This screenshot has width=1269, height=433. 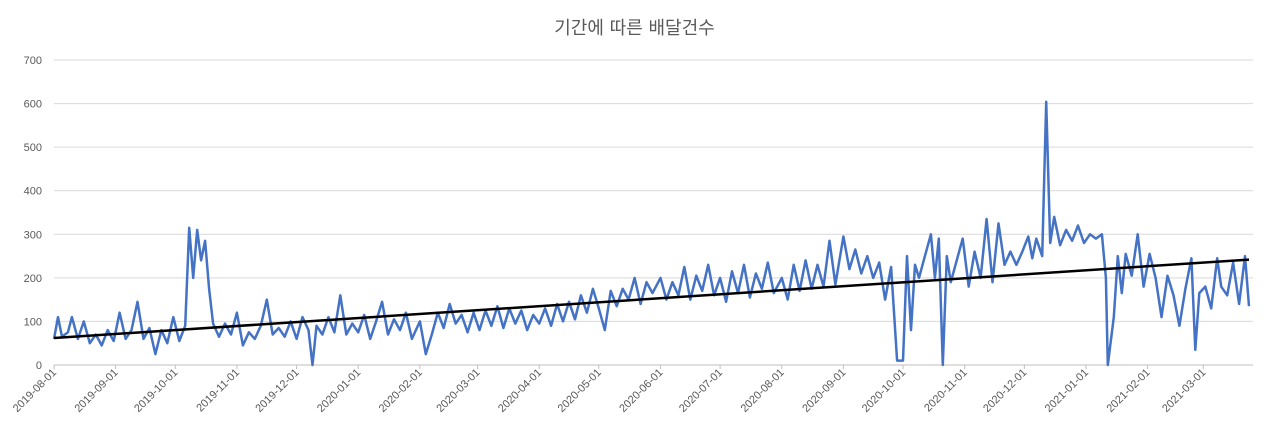 I want to click on x-tick-label: 2021-01-01, so click(x=1067, y=391).